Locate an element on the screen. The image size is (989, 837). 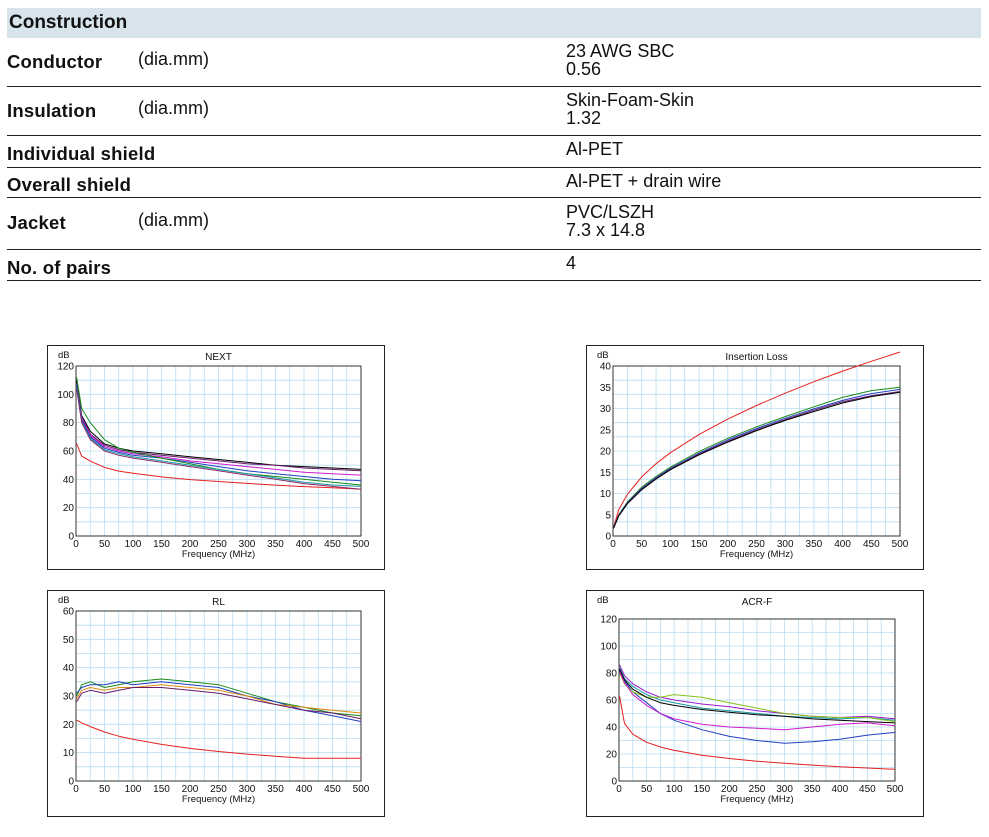
spec-label: Overall shield is located at coordinates (69, 184).